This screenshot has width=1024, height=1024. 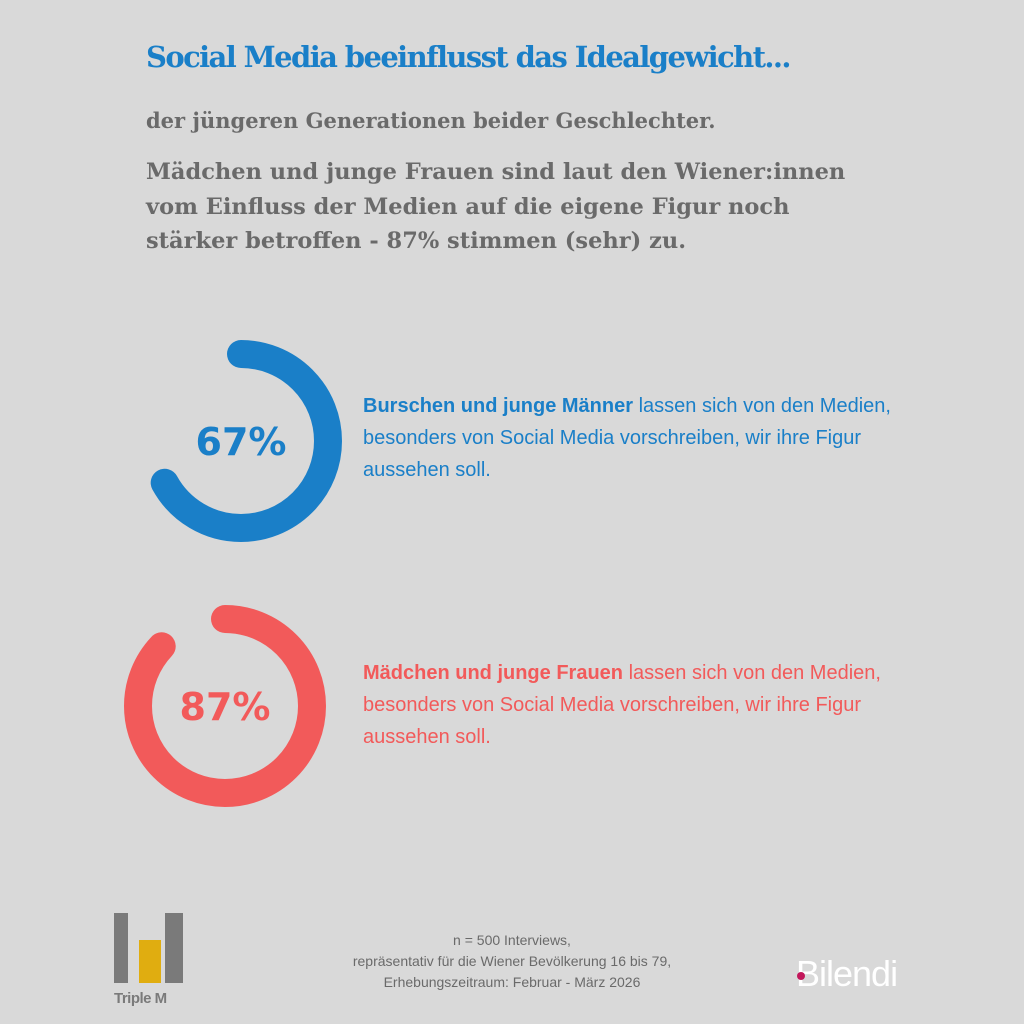 What do you see at coordinates (498, 406) in the screenshot?
I see `highlight-male: Burschen und junge Männer` at bounding box center [498, 406].